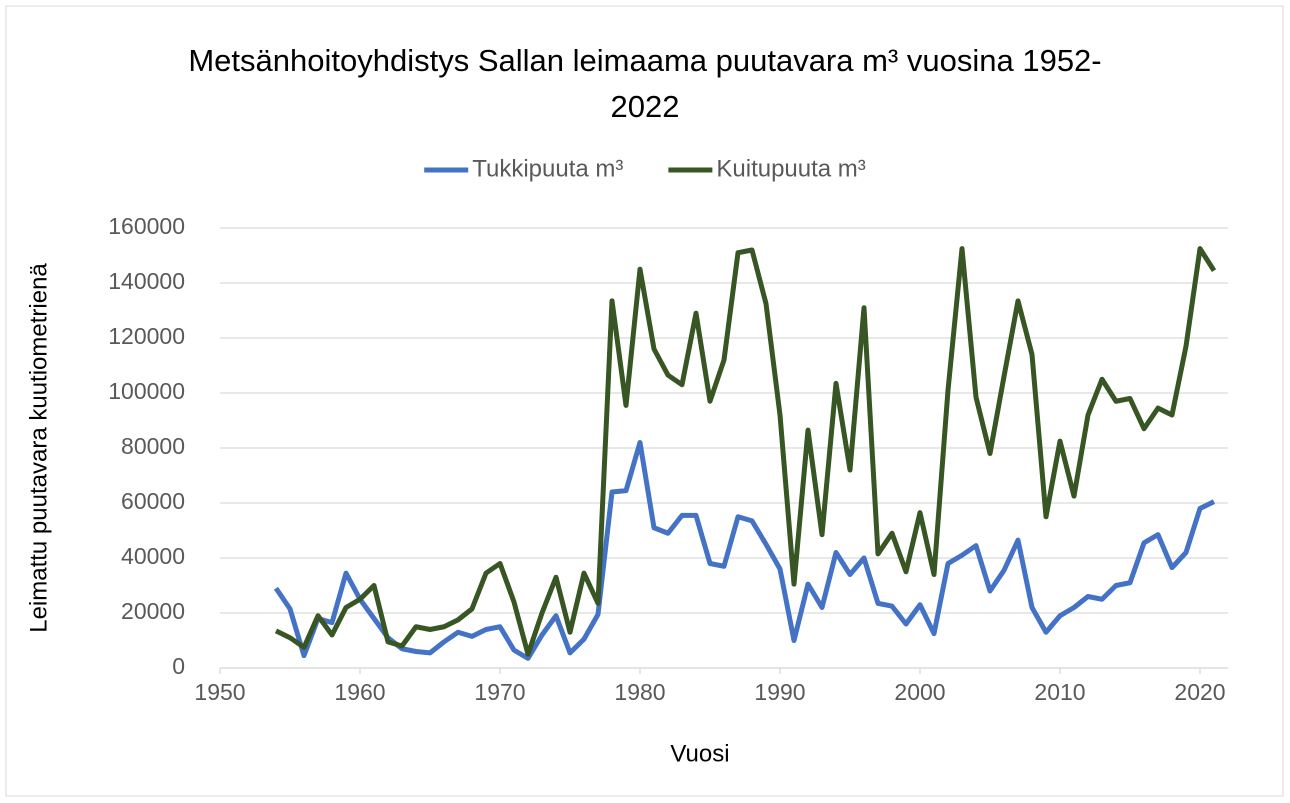  I want to click on y-tick-label: 20000, so click(153, 611).